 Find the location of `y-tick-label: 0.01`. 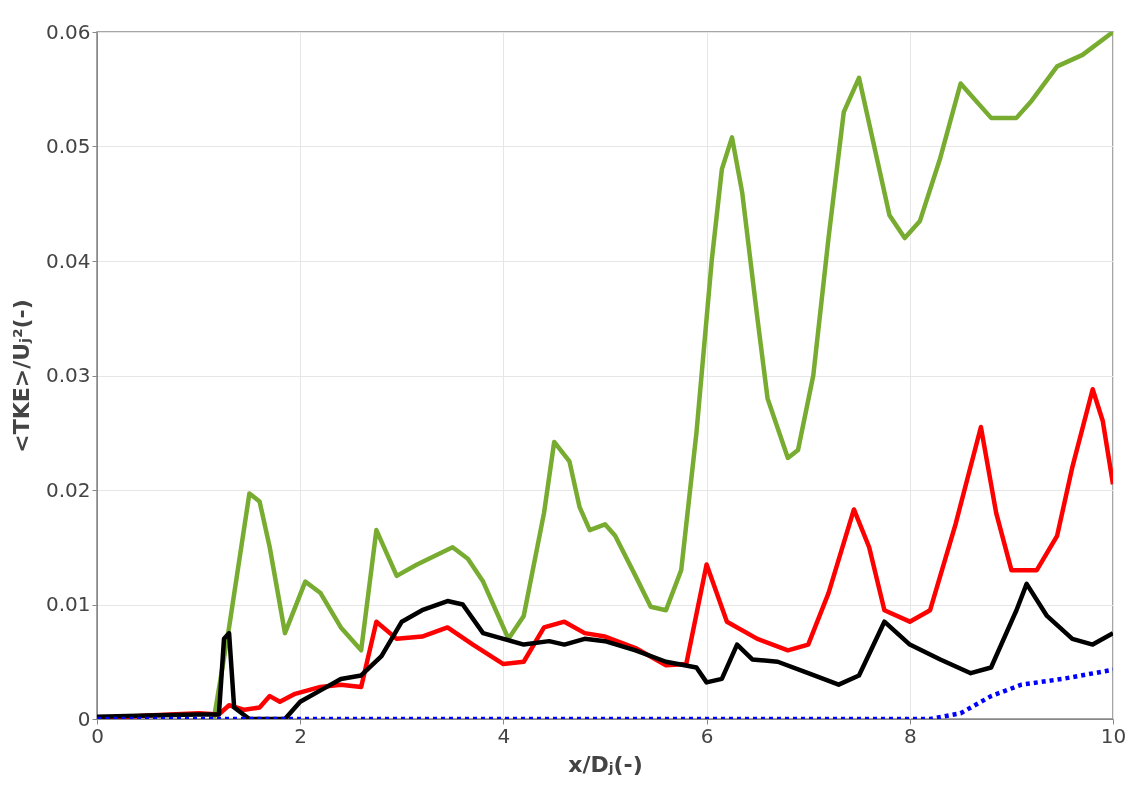

y-tick-label: 0.01 is located at coordinates (68, 604).